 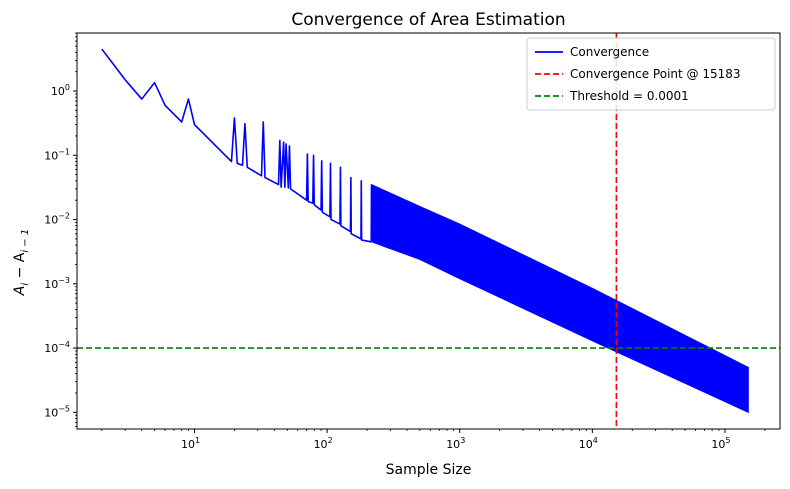 I want to click on y-axis-title-base-1: A, so click(x=20, y=291).